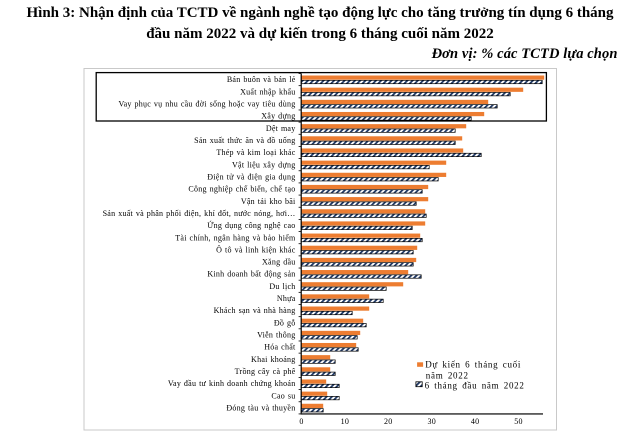 The height and width of the screenshot is (440, 640). Describe the element at coordinates (518, 421) in the screenshot. I see `svg-text: 50` at that location.